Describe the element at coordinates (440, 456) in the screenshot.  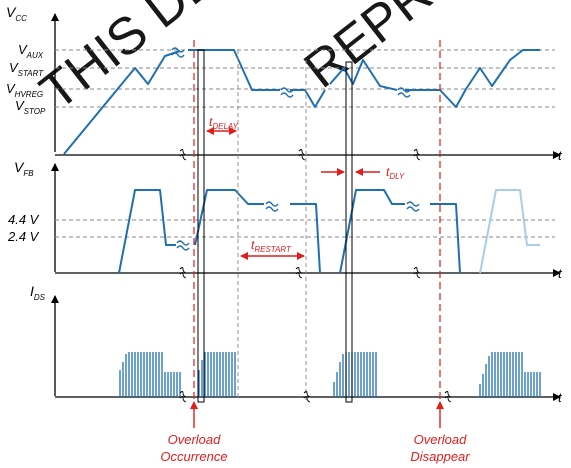
I see `overload-disappear-line2: Disappear` at that location.